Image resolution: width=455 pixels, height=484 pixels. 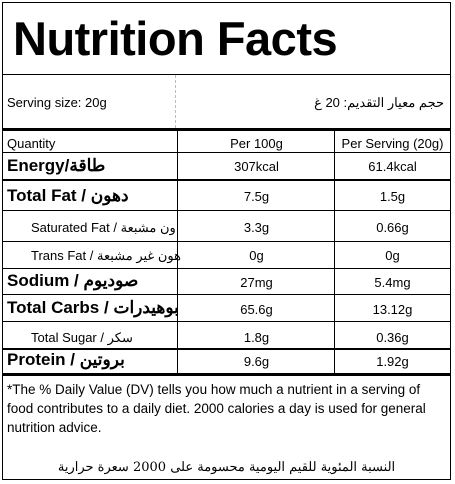 What do you see at coordinates (93, 307) in the screenshot?
I see `nutrient-name: Total Carbs / بوهيدرات` at bounding box center [93, 307].